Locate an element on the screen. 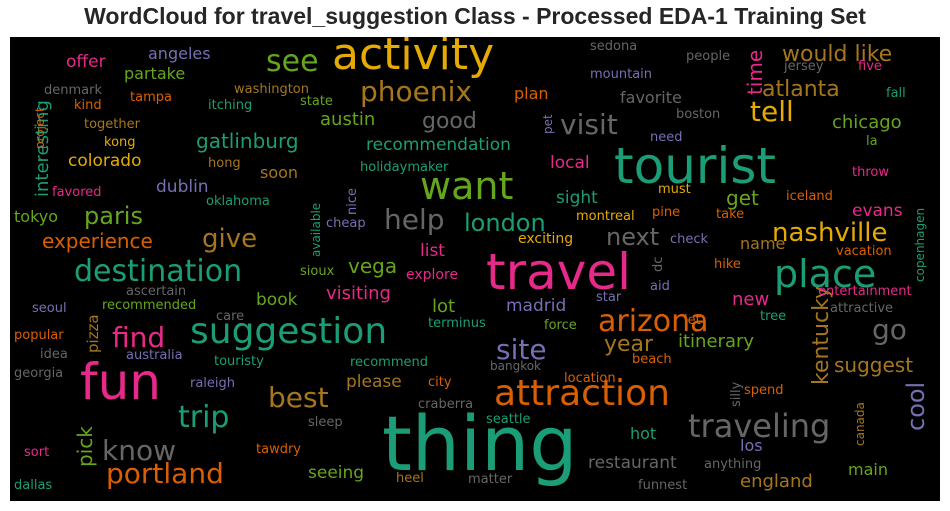 The width and height of the screenshot is (950, 511). word-sioux: sioux is located at coordinates (317, 271).